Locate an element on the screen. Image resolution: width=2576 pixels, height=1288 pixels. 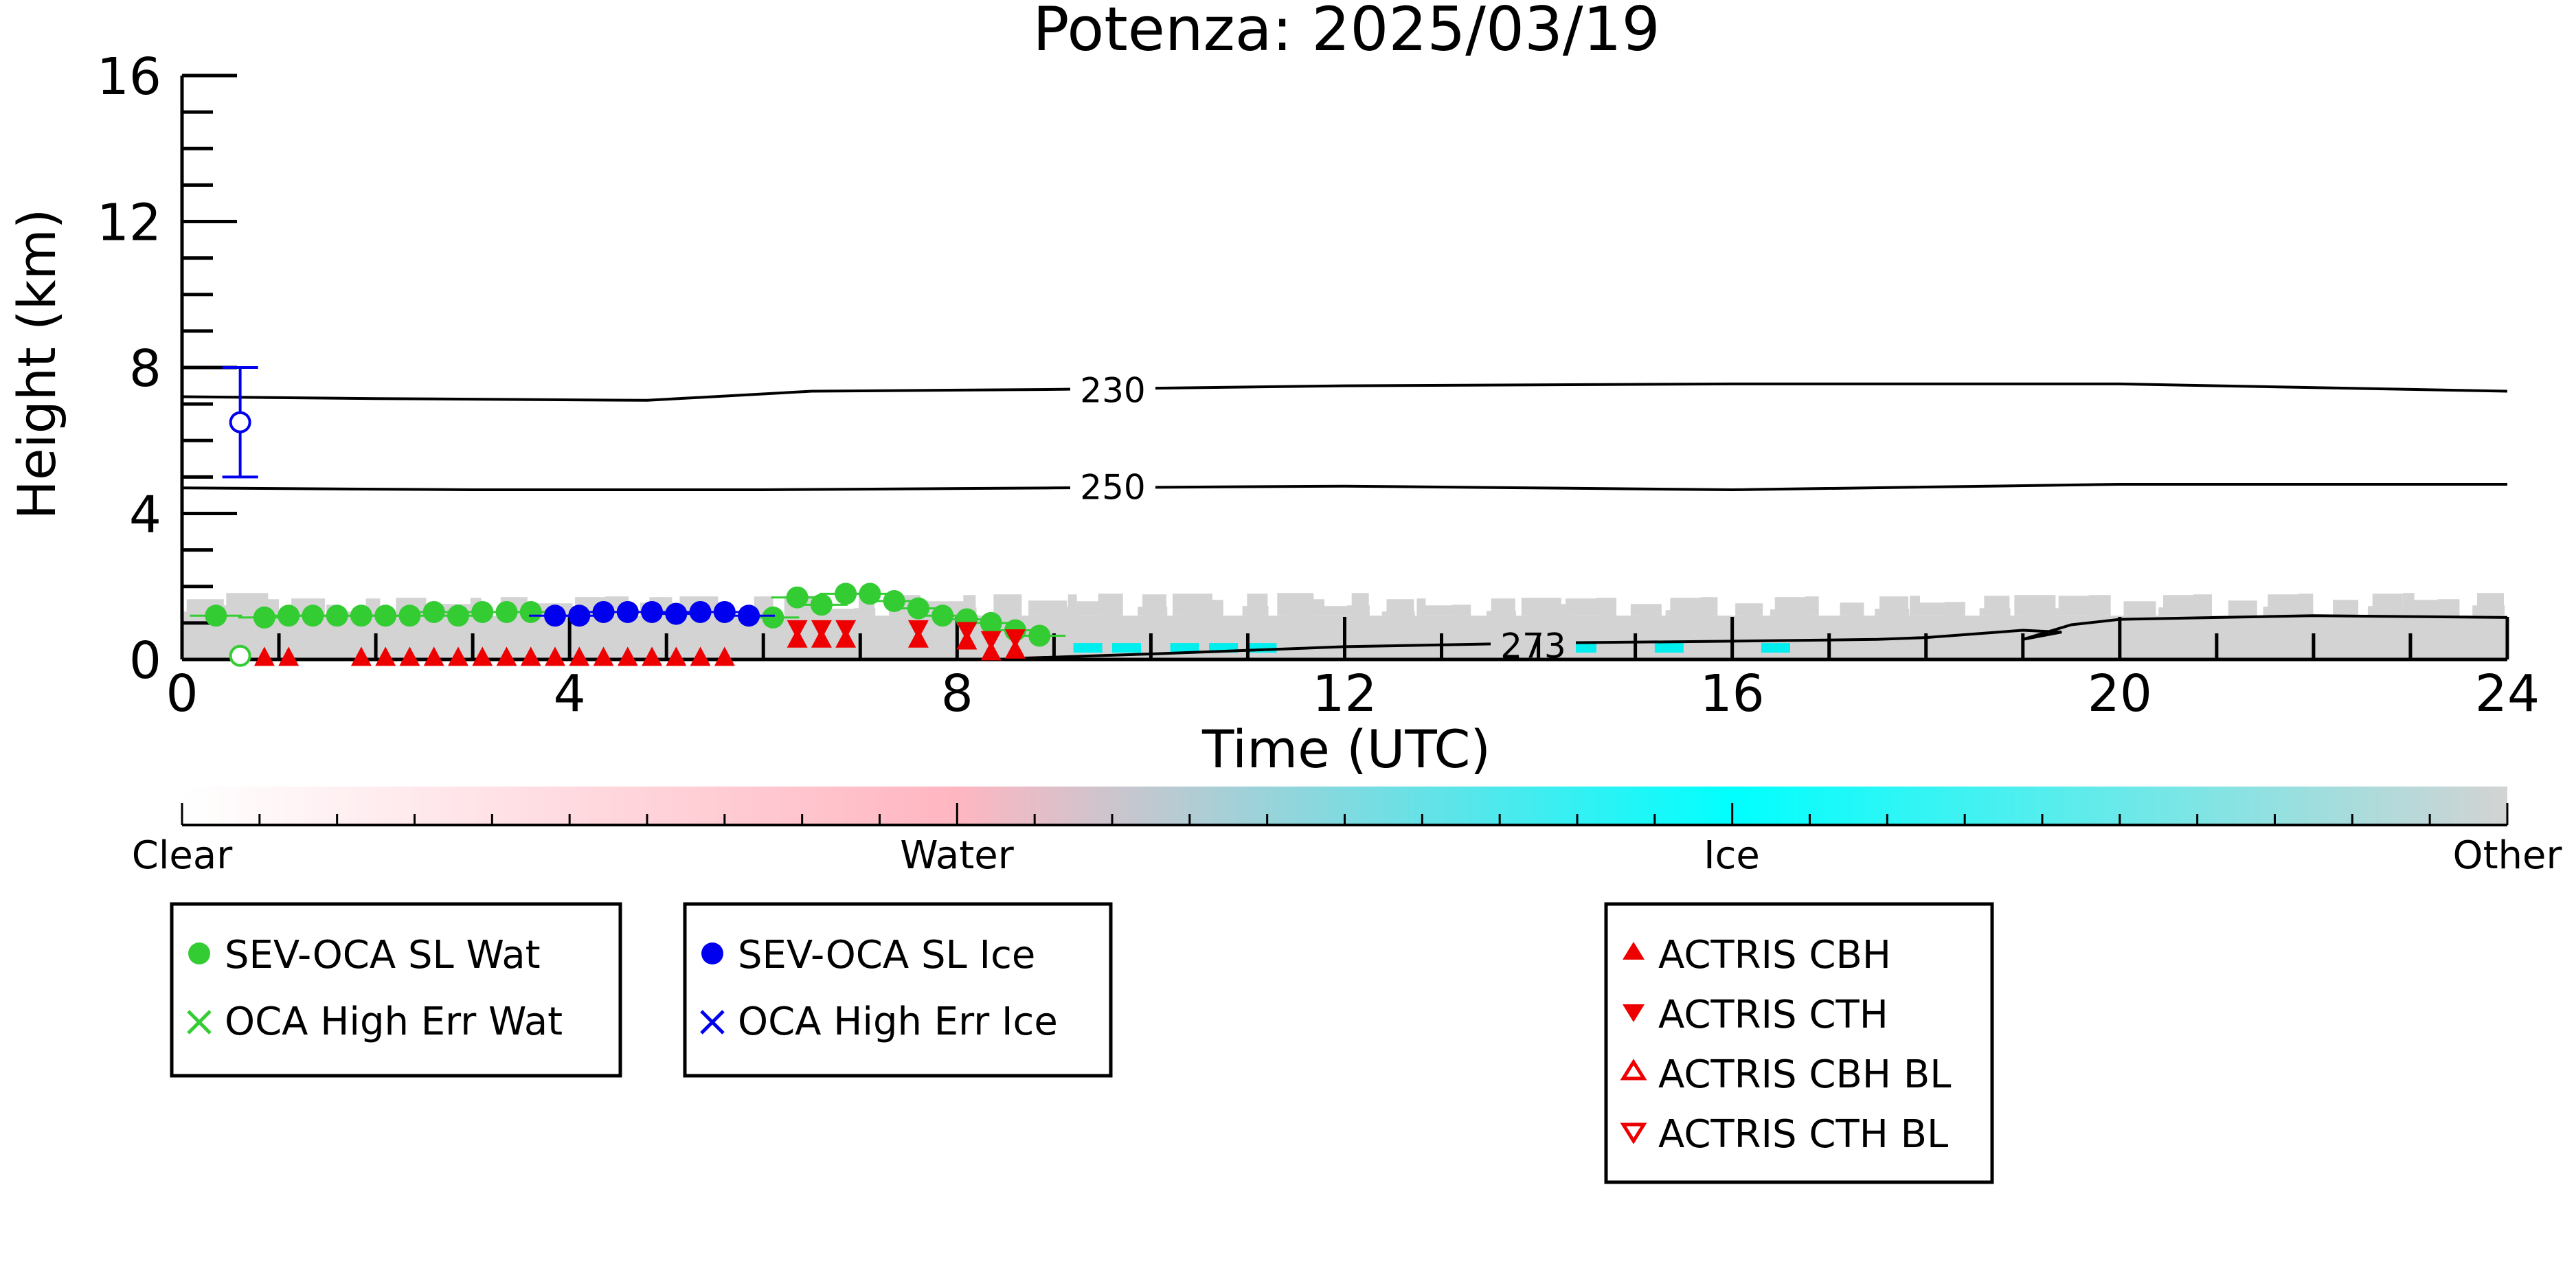
chart-title: Potenza: 2025/03/19 is located at coordinates (1346, 32).